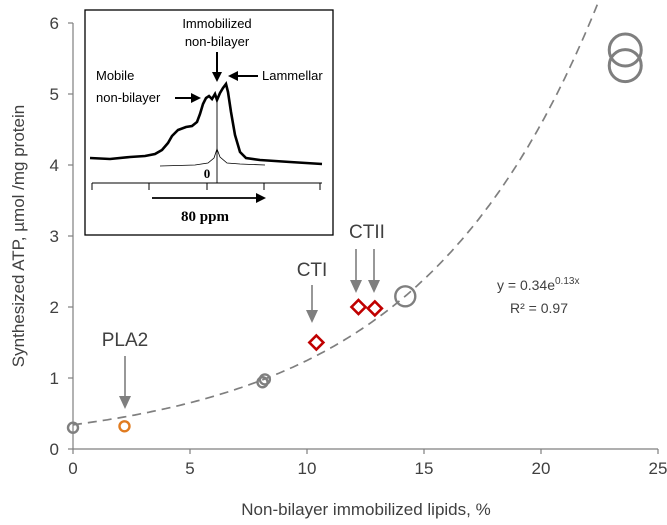  Describe the element at coordinates (18, 236) in the screenshot. I see `y-axis-title: Synthesized ATP, µmol /mg protein` at that location.